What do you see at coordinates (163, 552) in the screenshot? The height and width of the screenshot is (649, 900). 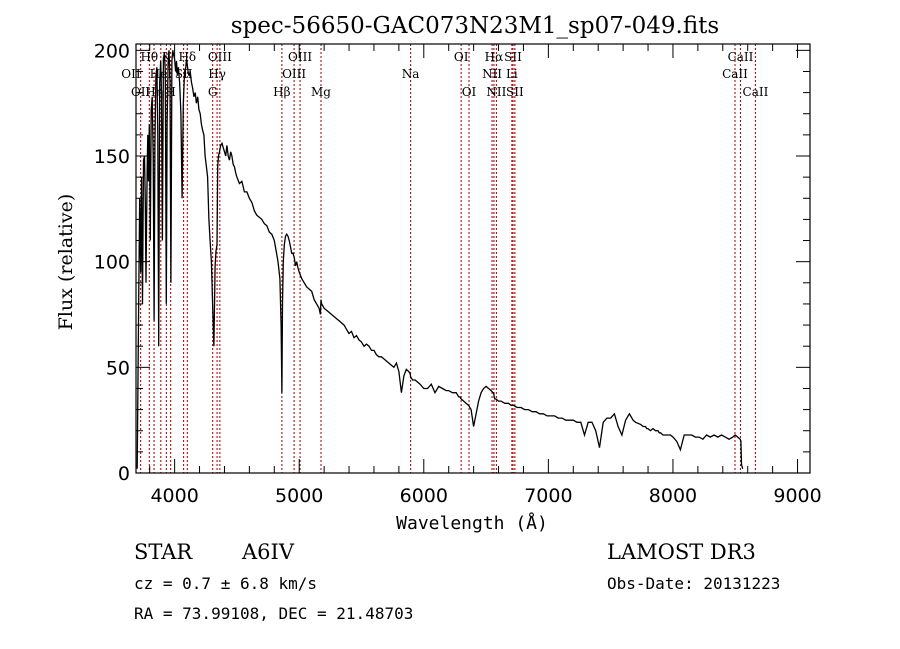 I see `object-class: STAR` at bounding box center [163, 552].